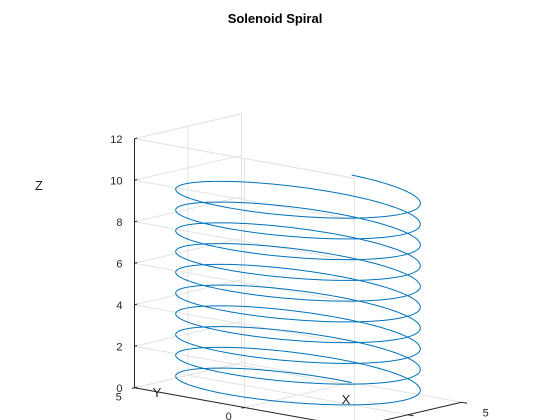  I want to click on y-tick-label: 5, so click(119, 397).